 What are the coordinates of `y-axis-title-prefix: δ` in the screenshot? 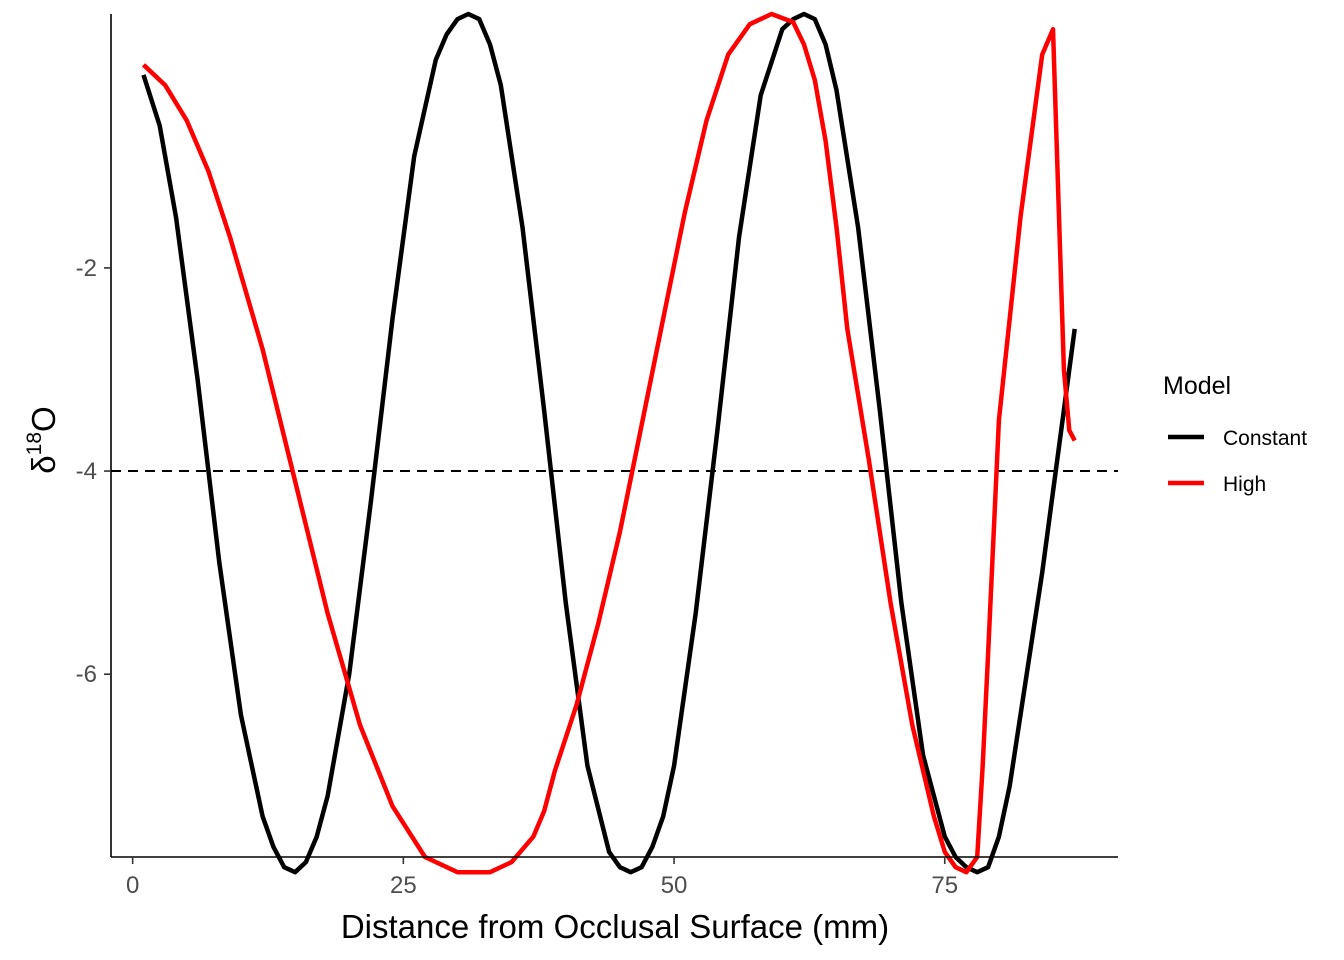 It's located at (43, 464).